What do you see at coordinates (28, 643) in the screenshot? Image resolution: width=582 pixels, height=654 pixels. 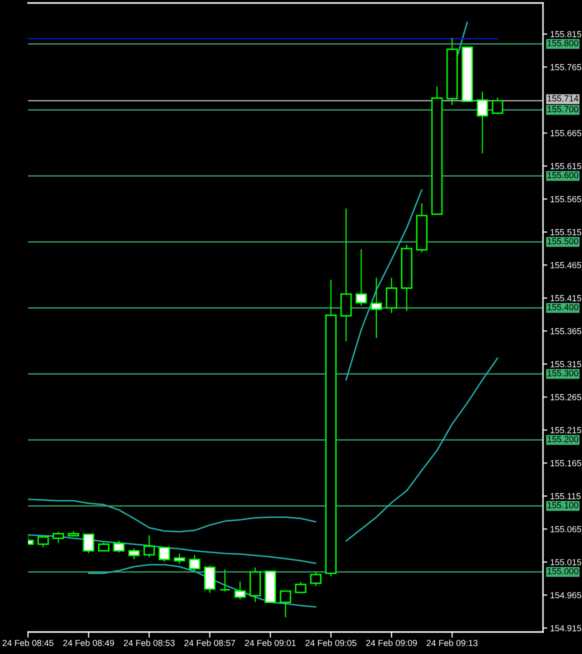 I see `x-tick-label: 24 Feb 08:45` at bounding box center [28, 643].